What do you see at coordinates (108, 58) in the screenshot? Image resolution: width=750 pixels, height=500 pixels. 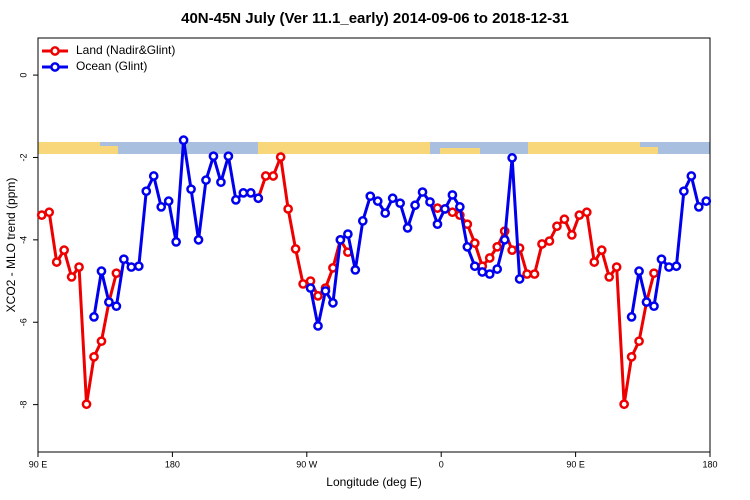 I see `legend: Land (Nadir&Glint) Ocean (Glint)` at bounding box center [108, 58].